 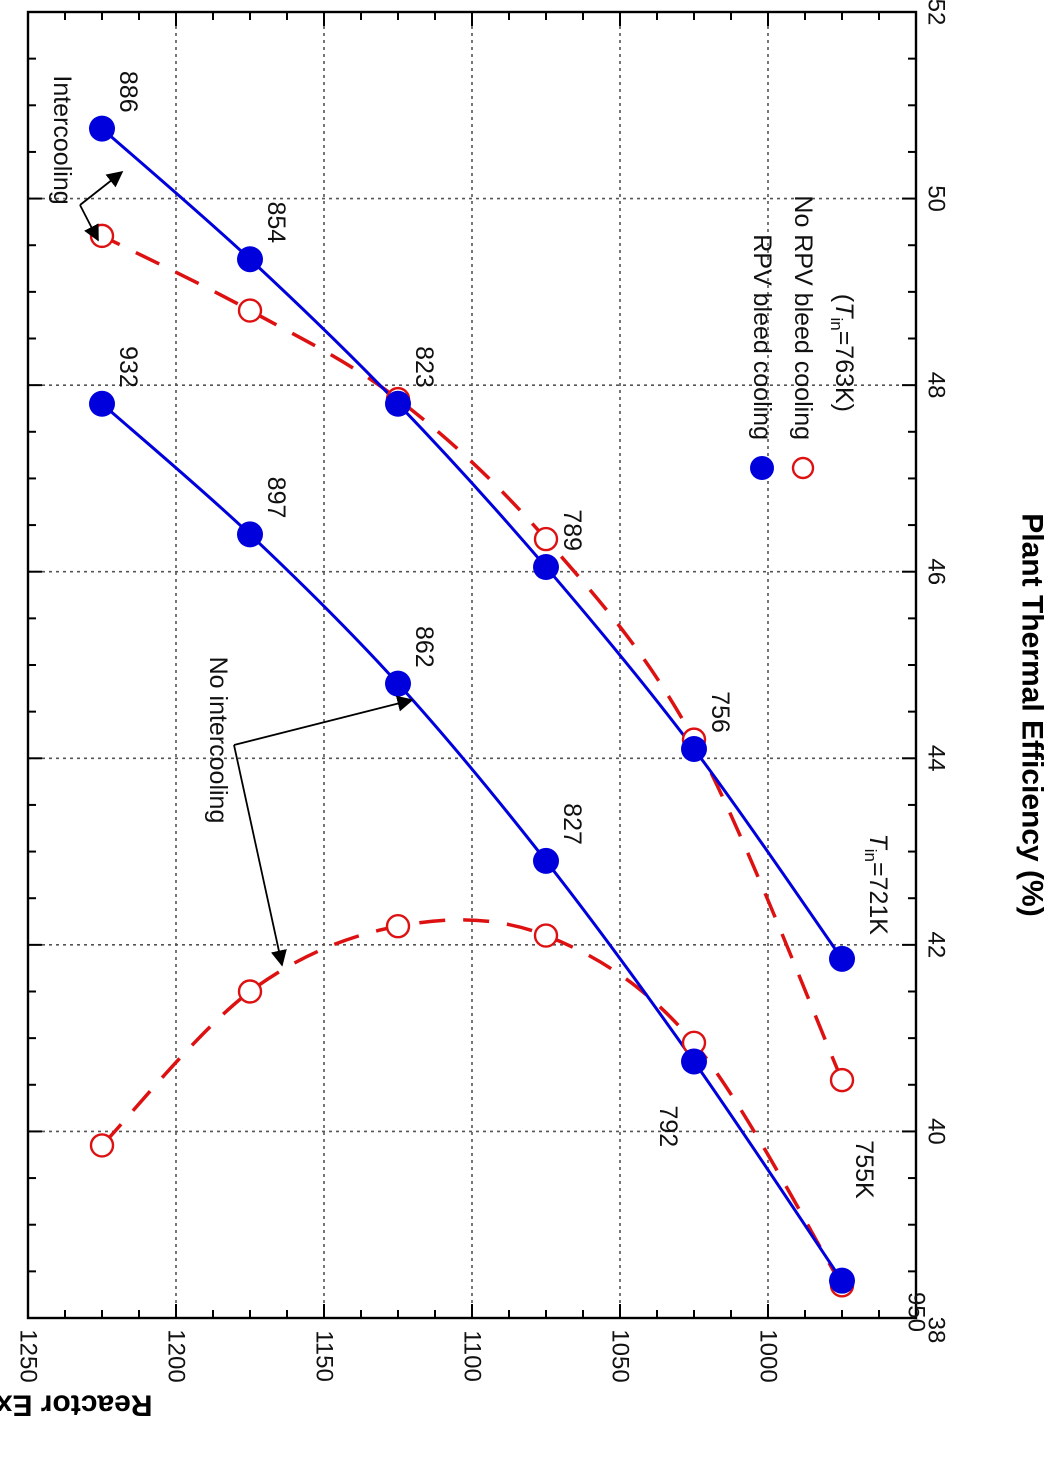 What do you see at coordinates (936, 571) in the screenshot?
I see `x-tick-label: 46` at bounding box center [936, 571].